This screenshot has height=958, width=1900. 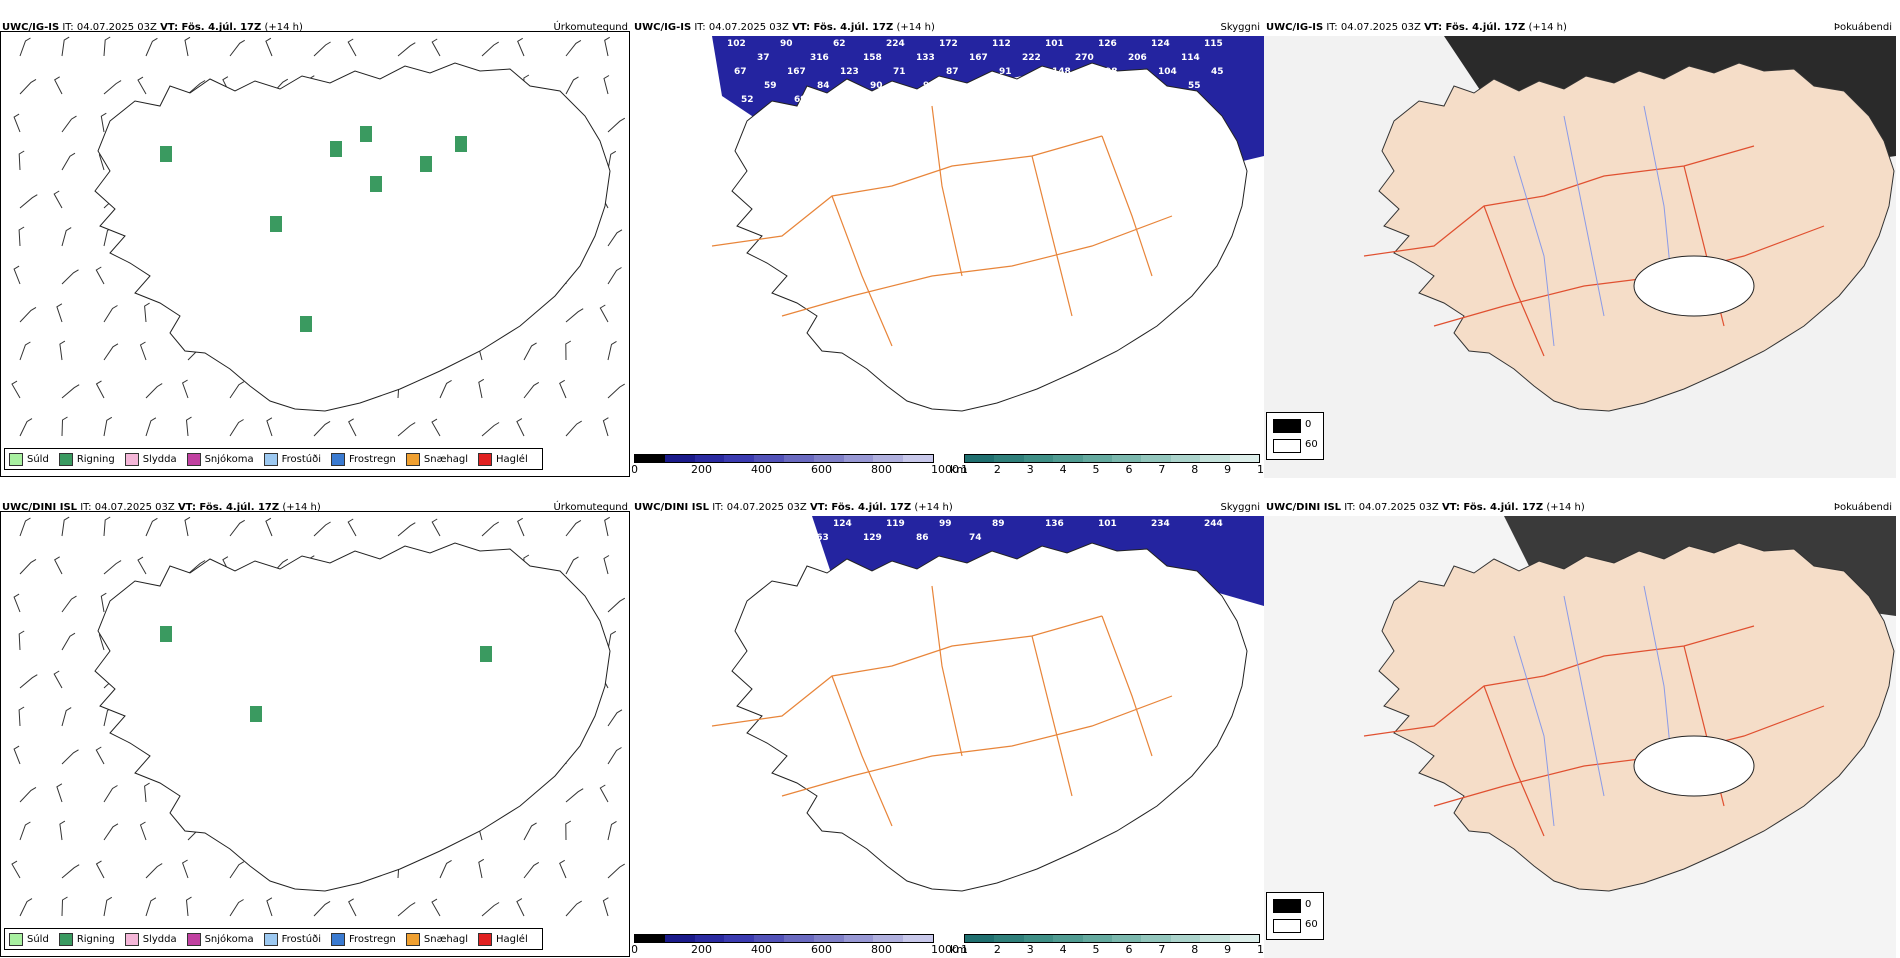 What do you see at coordinates (842, 524) in the screenshot?
I see `visibility-value: 124` at bounding box center [842, 524].